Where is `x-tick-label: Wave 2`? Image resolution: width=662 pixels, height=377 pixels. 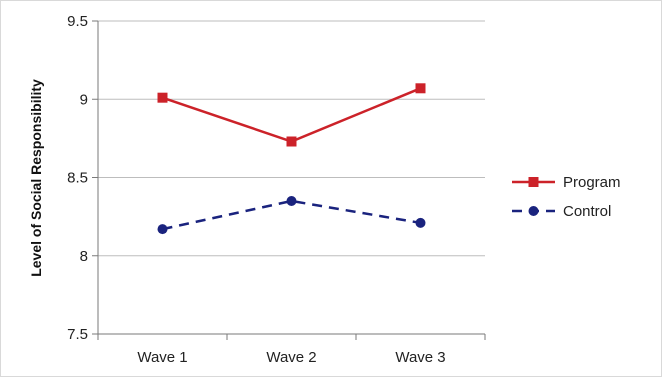 x-tick-label: Wave 2 is located at coordinates (291, 357).